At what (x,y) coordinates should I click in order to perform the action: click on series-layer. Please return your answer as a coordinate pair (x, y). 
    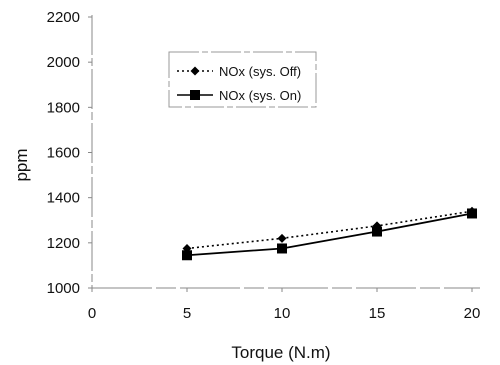
    Looking at the image, I should click on (329, 233).